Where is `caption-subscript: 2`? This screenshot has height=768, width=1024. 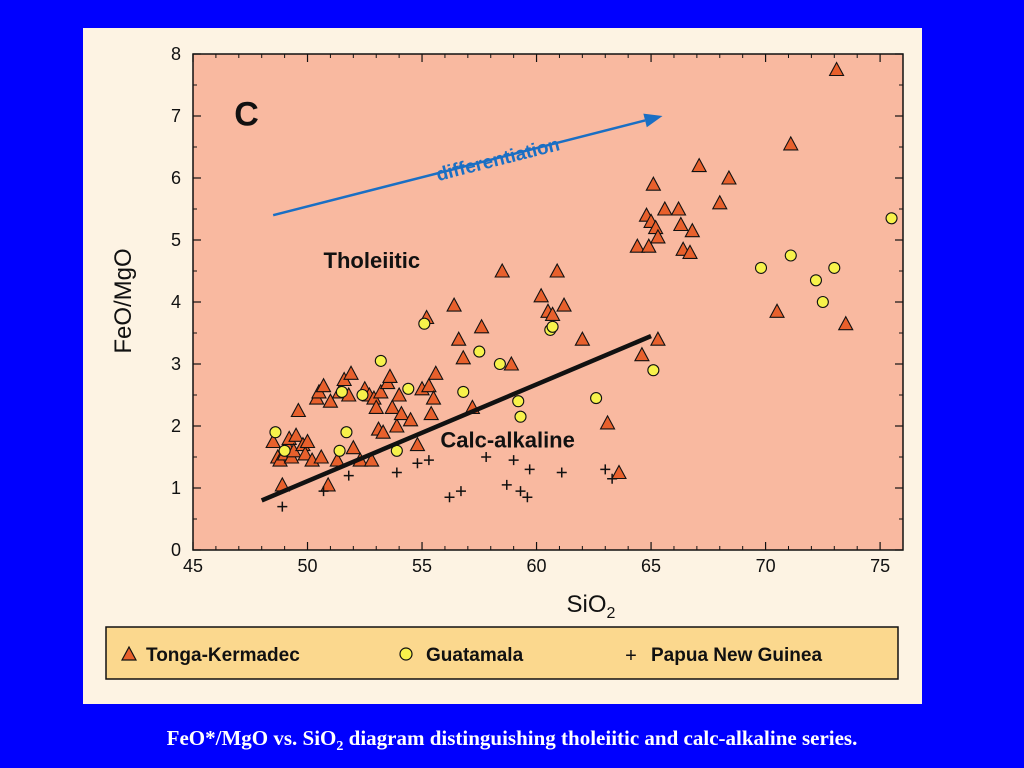
caption-subscript: 2 is located at coordinates (340, 747).